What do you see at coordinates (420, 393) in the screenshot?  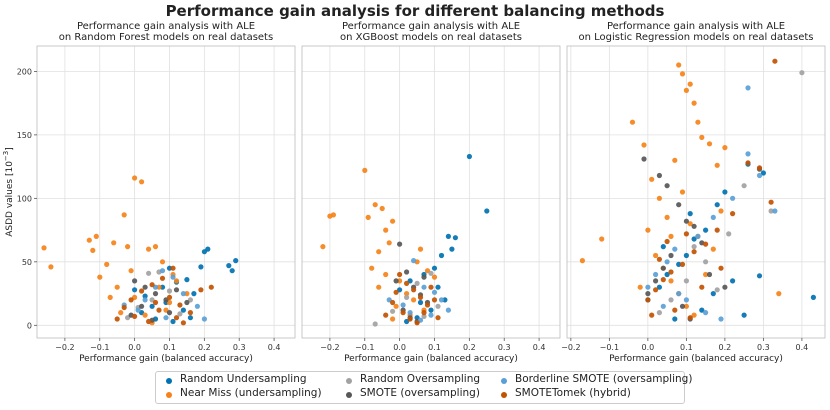 I see `legend-label: SMOTE (oversampling)` at bounding box center [420, 393].